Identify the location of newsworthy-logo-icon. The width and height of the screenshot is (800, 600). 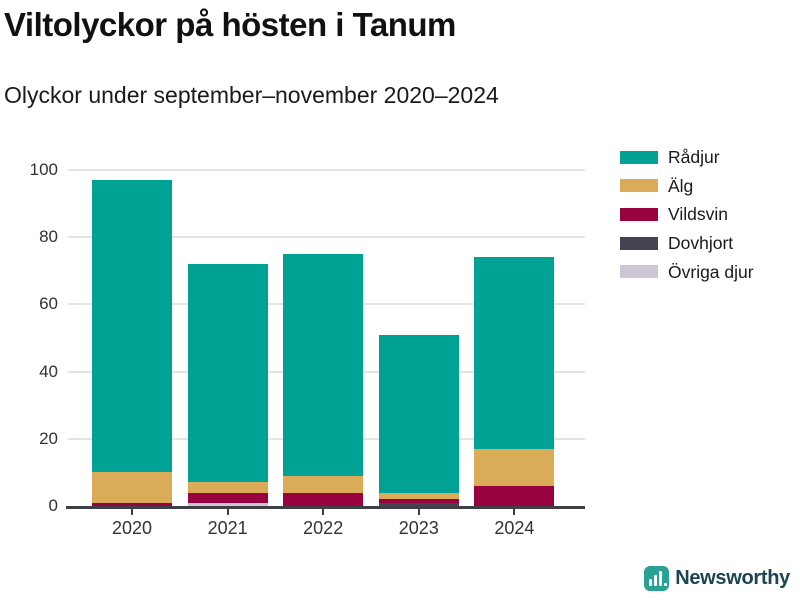
(657, 578).